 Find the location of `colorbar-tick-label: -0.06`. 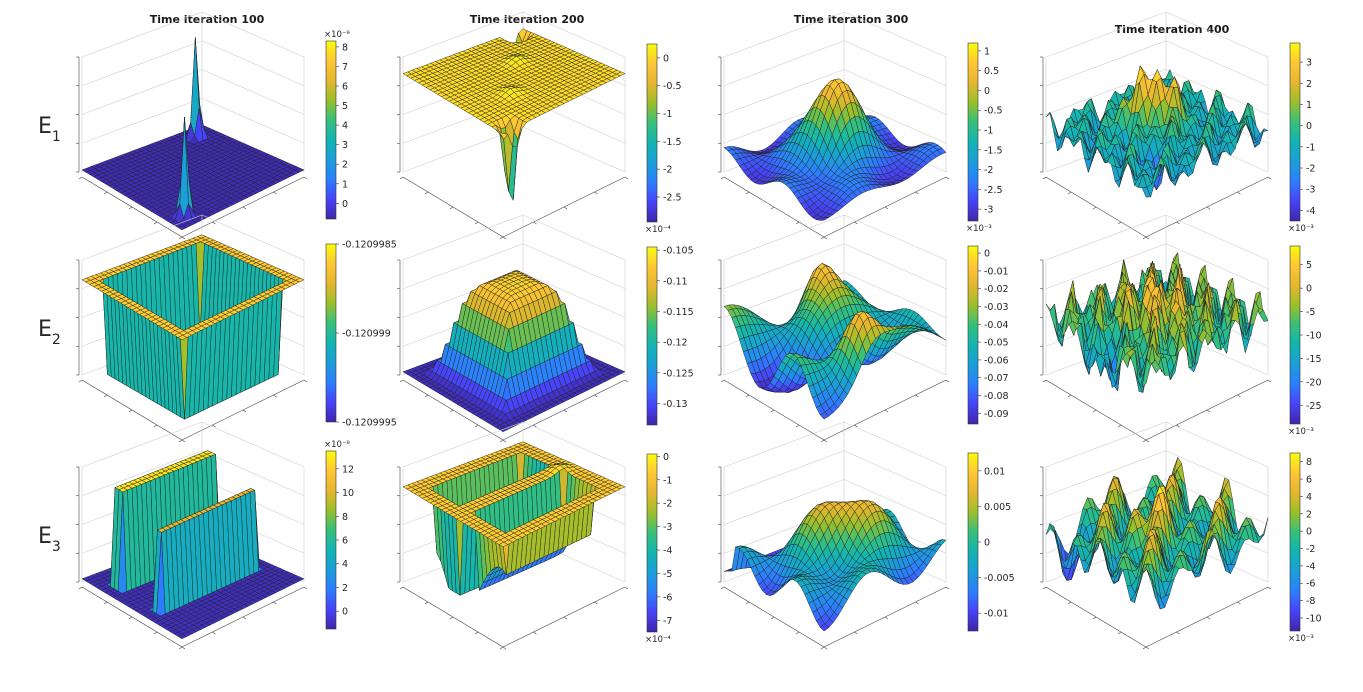

colorbar-tick-label: -0.06 is located at coordinates (996, 360).